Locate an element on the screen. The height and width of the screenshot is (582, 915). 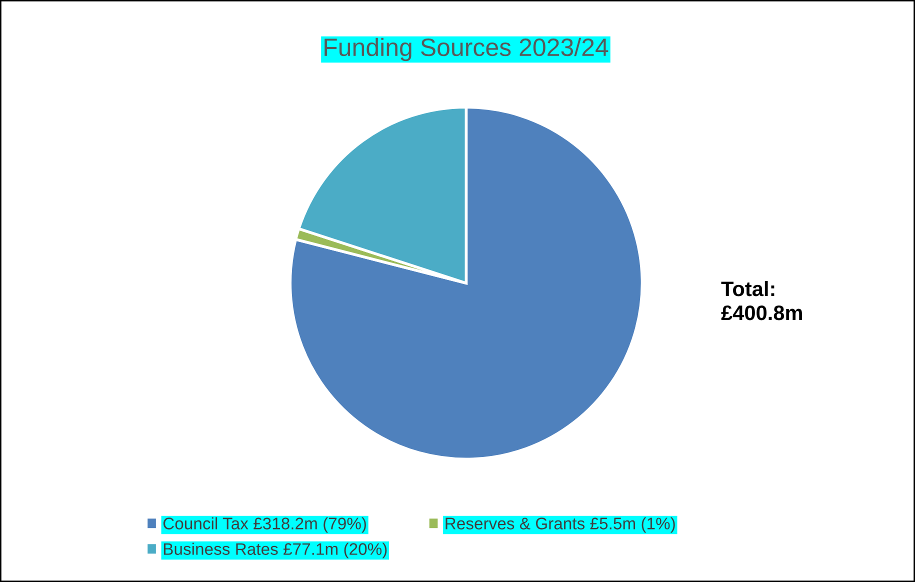
text: Total: £400.8m is located at coordinates (761, 300).